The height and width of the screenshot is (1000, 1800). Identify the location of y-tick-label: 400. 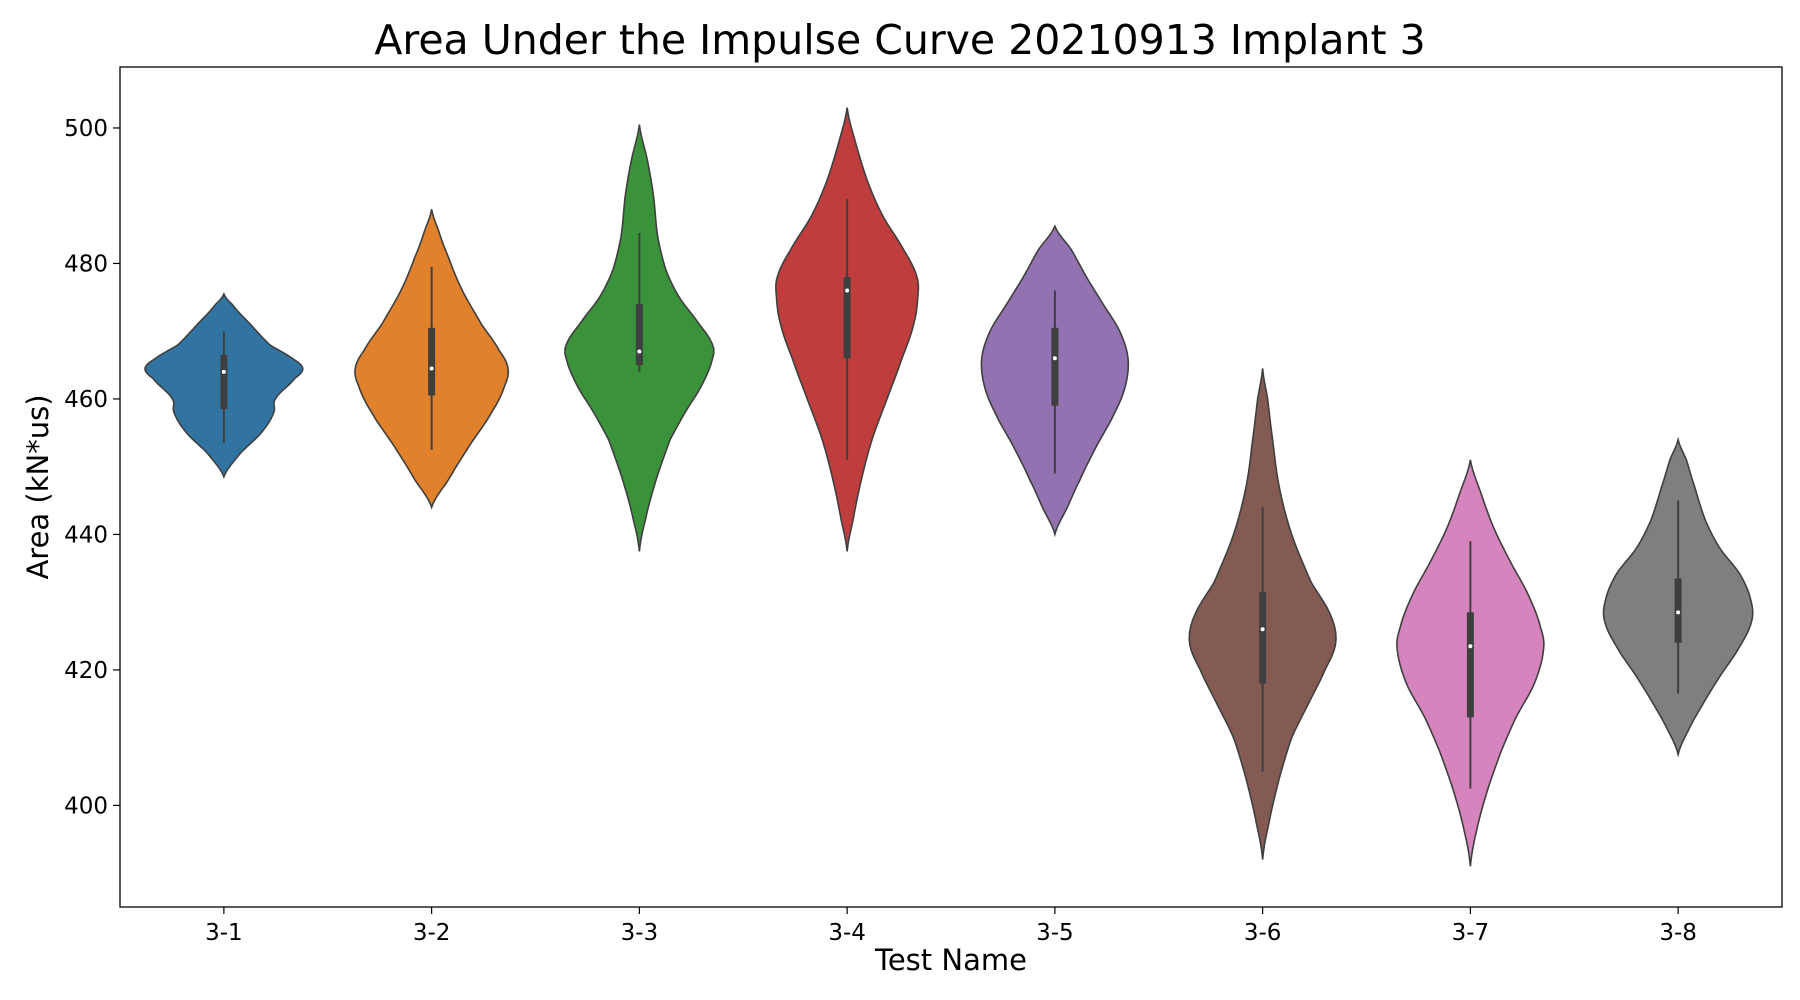
(86, 806).